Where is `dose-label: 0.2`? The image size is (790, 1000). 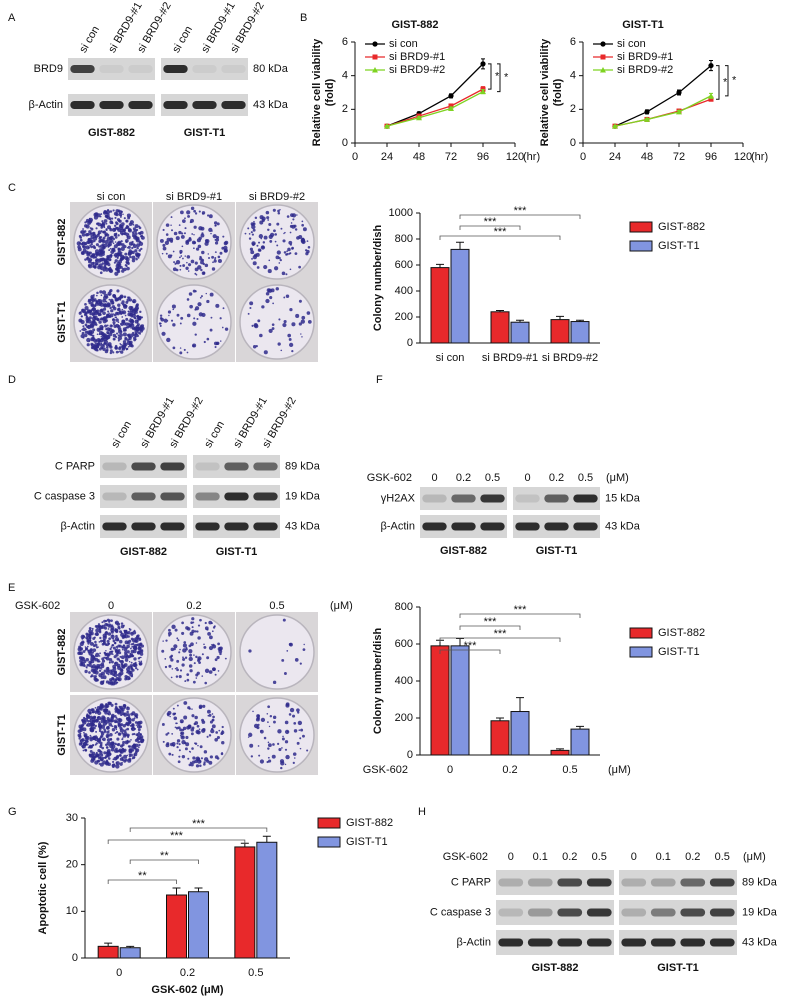 dose-label: 0.2 is located at coordinates (692, 857).